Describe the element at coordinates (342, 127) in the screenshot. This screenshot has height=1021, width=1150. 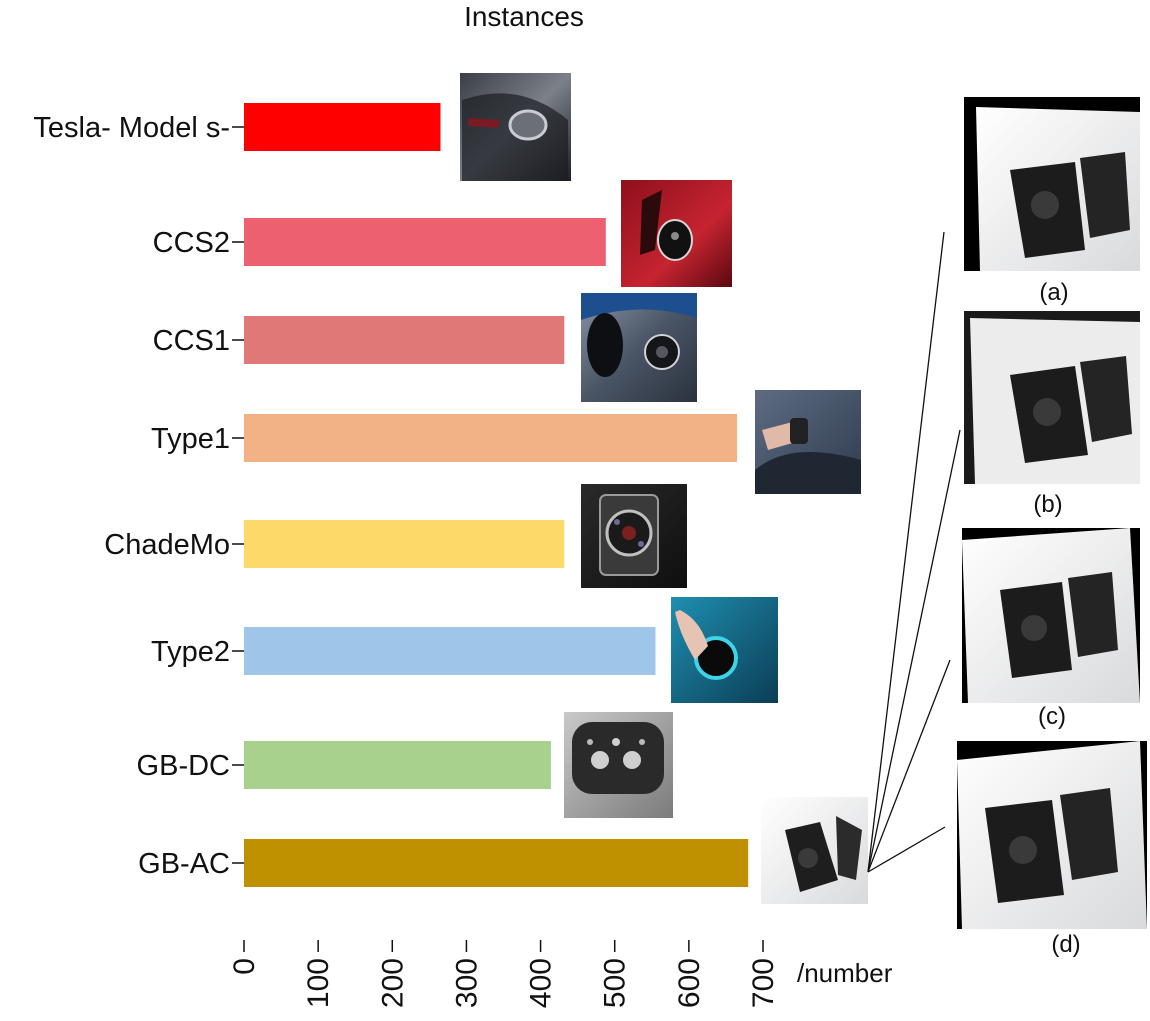
I see `bar-tesla-model-s` at that location.